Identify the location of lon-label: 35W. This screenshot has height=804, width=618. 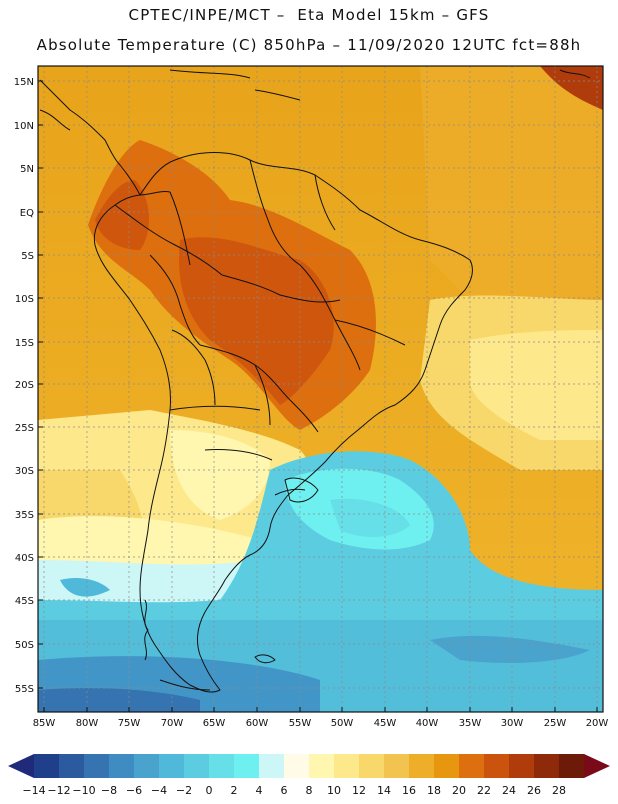
(470, 723).